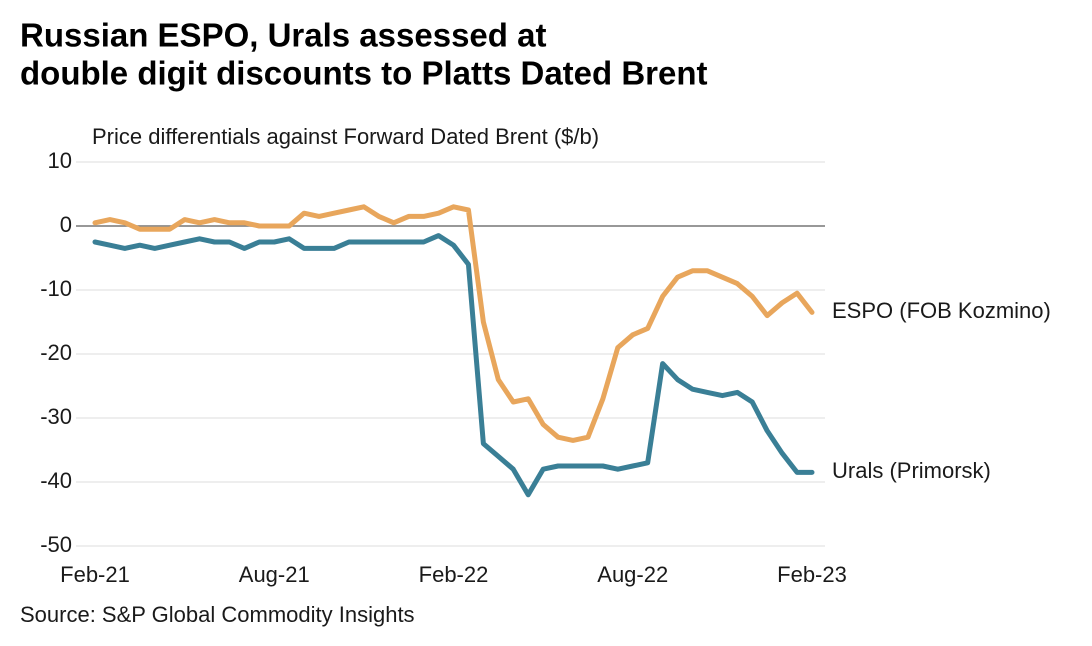  Describe the element at coordinates (283, 35) in the screenshot. I see `chart-title: Russian ESPO, Urals assessed at` at that location.